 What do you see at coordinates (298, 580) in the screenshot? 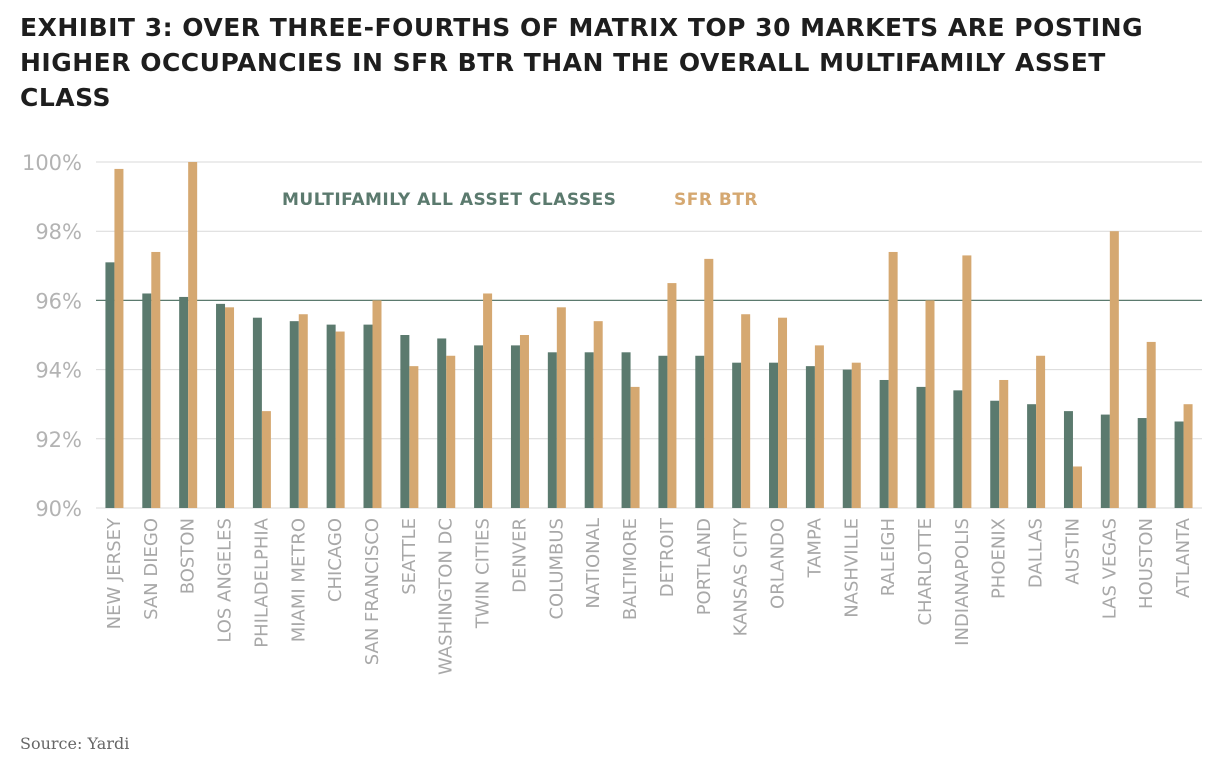
I see `x-tick-label: MIAMI METRO` at bounding box center [298, 580].